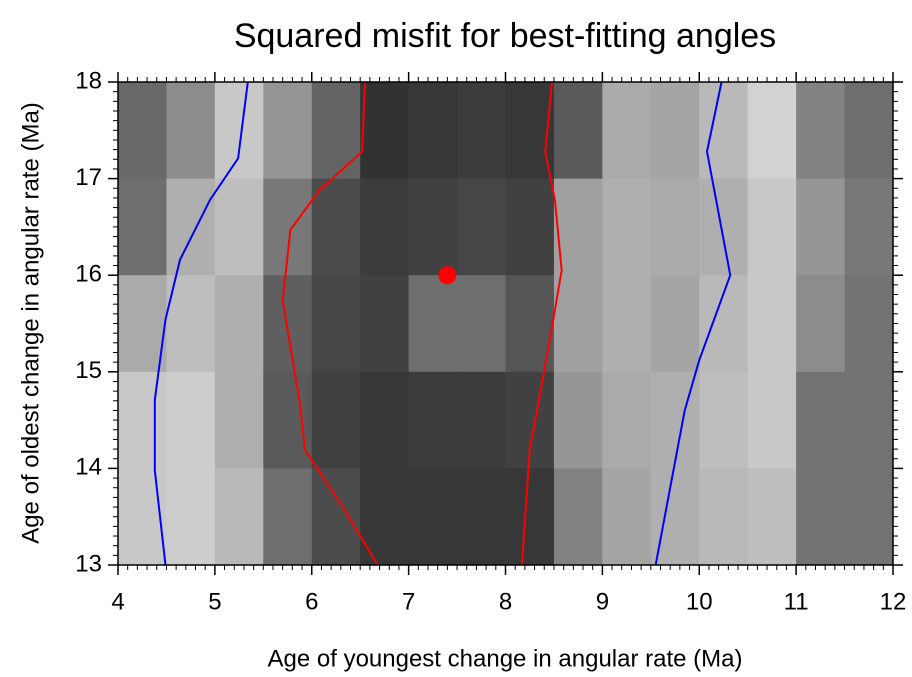  What do you see at coordinates (117, 601) in the screenshot?
I see `x-tick-label: 4` at bounding box center [117, 601].